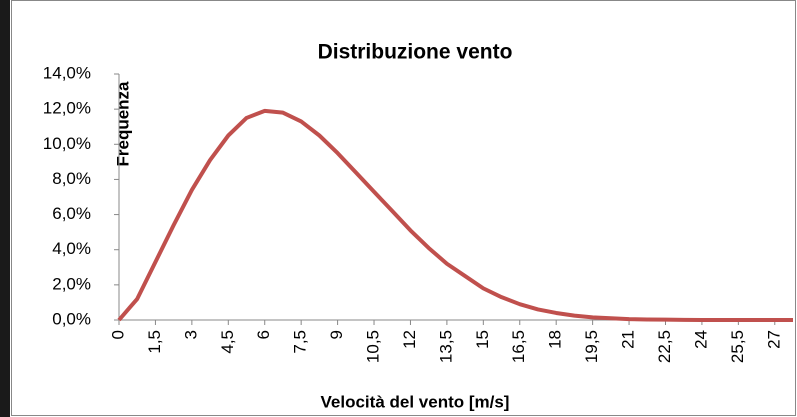 This screenshot has width=797, height=417. Describe the element at coordinates (67, 72) in the screenshot. I see `y-tick-label: 14,0%` at that location.